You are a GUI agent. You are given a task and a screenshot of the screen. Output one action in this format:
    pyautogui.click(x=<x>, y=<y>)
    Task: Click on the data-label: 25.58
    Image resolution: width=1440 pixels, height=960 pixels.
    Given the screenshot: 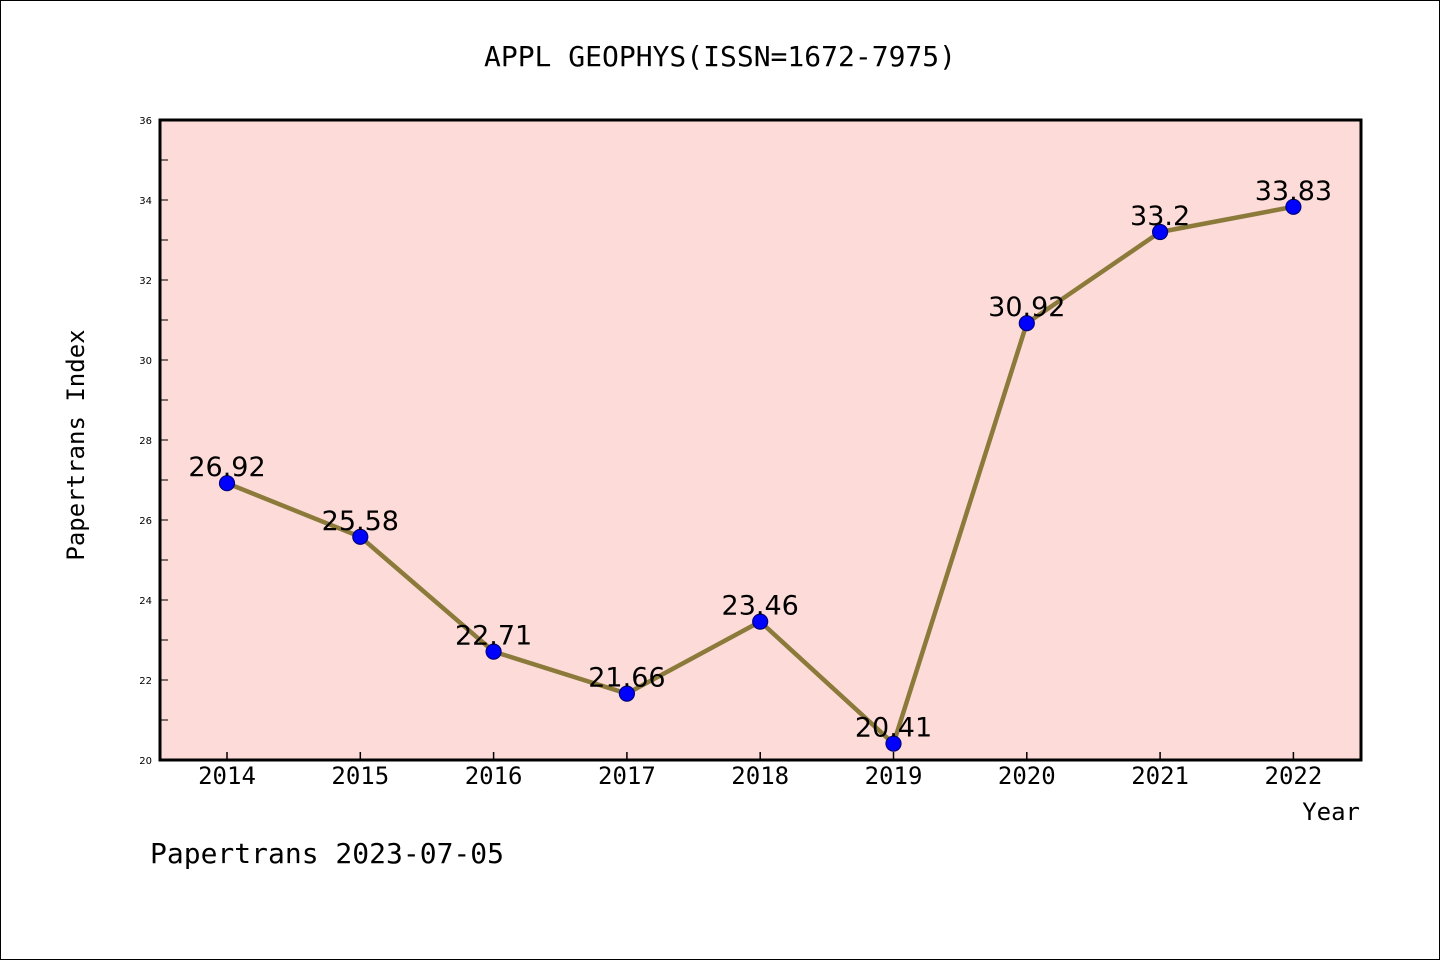 What is the action you would take?
    pyautogui.click(x=360, y=521)
    